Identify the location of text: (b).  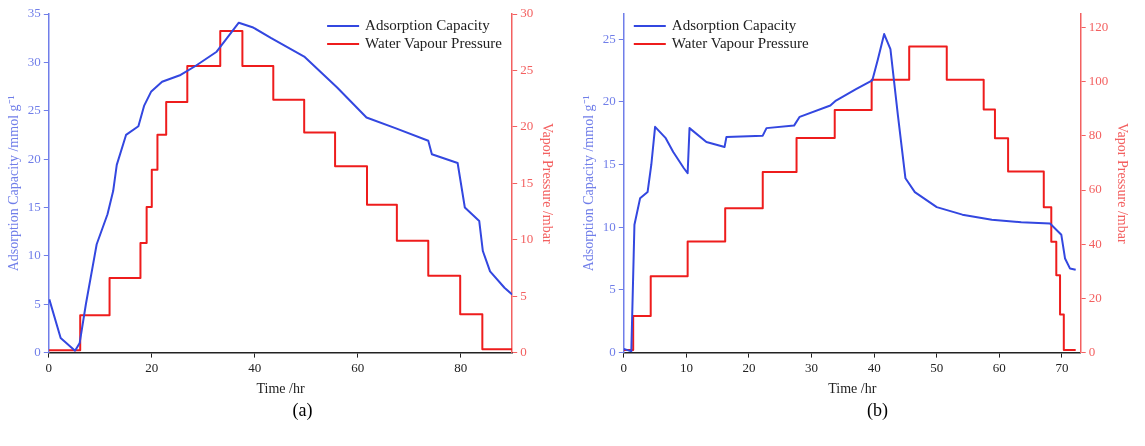
(877, 410).